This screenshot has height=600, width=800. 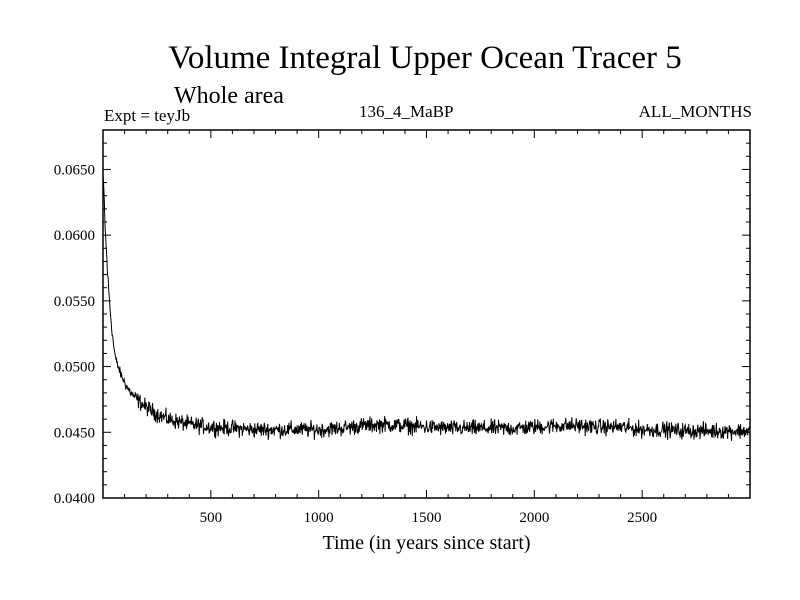 What do you see at coordinates (425, 58) in the screenshot?
I see `chart-title: Volume Integral Upper Ocean Tracer 5` at bounding box center [425, 58].